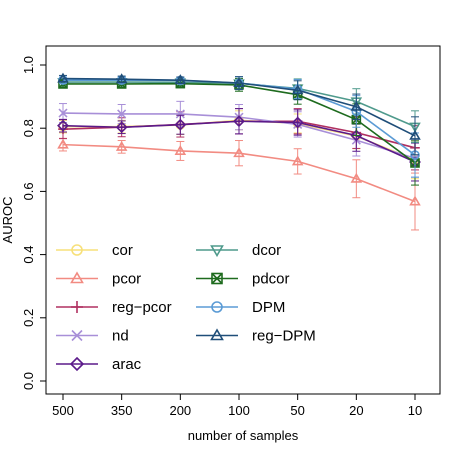  What do you see at coordinates (127, 364) in the screenshot?
I see `legend-label: arac` at bounding box center [127, 364].